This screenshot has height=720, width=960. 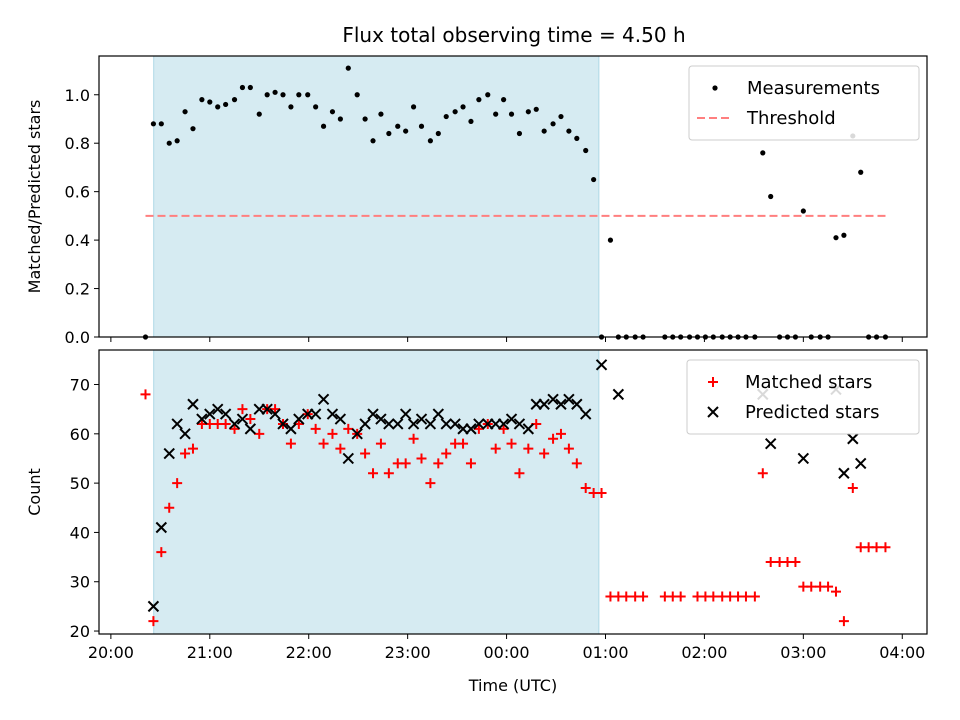 I want to click on x-tick-label: 04:00, so click(x=902, y=652).